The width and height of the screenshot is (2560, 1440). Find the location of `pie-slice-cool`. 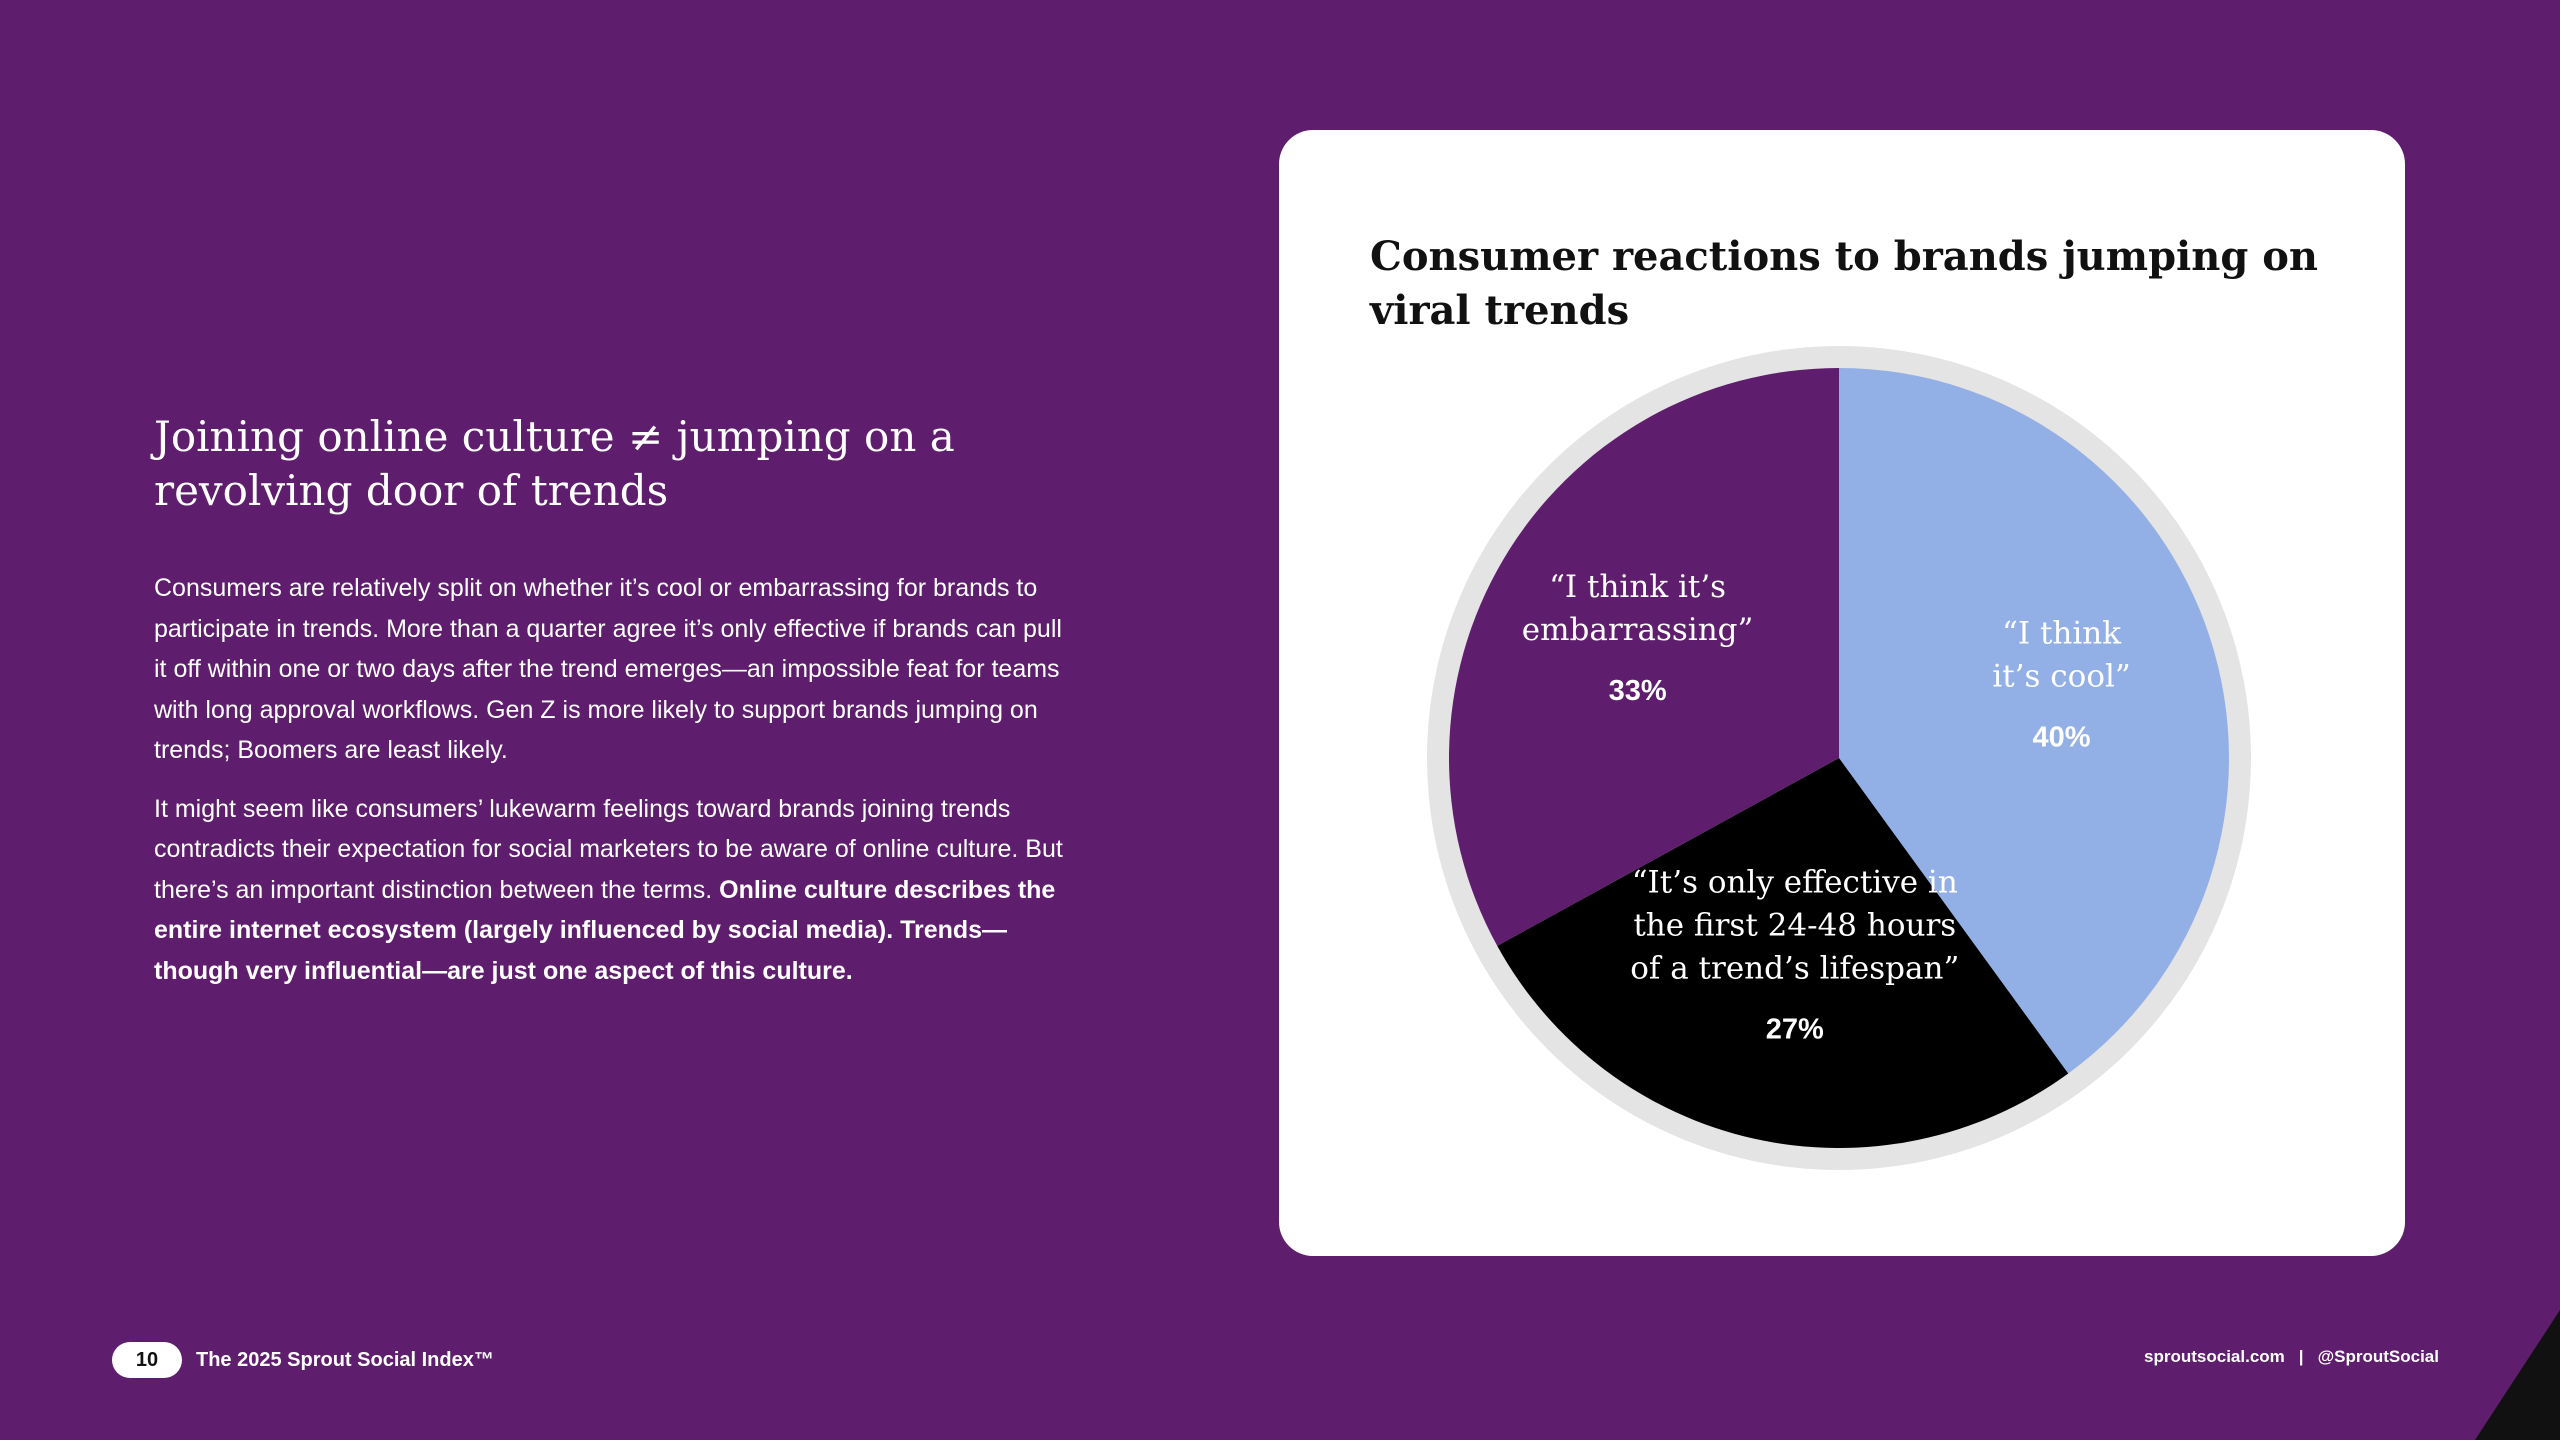

pie-slice-cool is located at coordinates (2034, 721).